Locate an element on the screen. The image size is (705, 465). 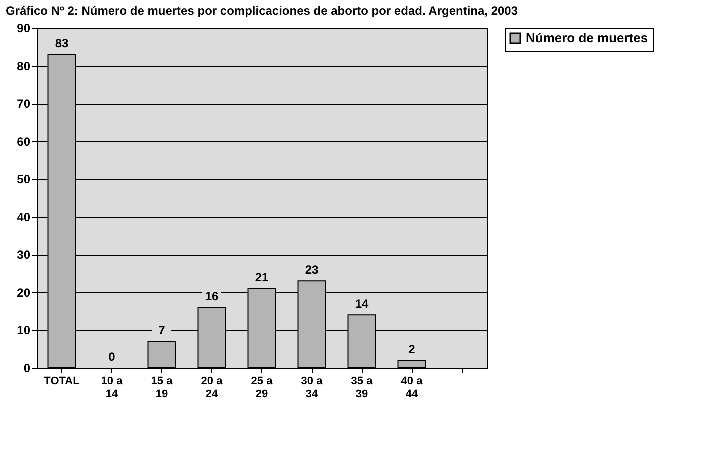
data-label: 83 is located at coordinates (62, 43).